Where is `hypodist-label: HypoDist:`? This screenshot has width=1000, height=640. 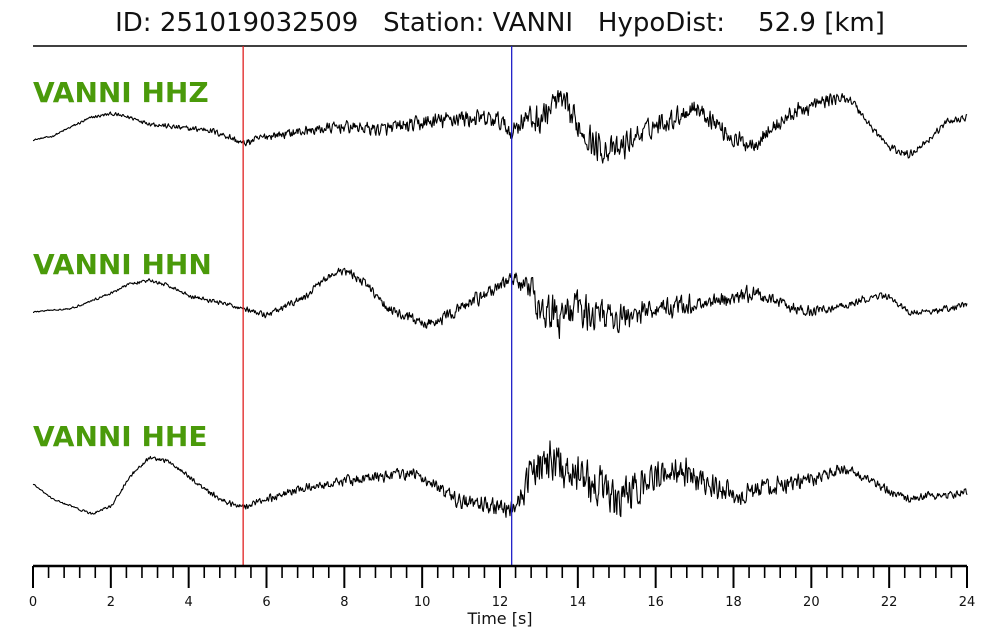
hypodist-label: HypoDist: is located at coordinates (661, 23).